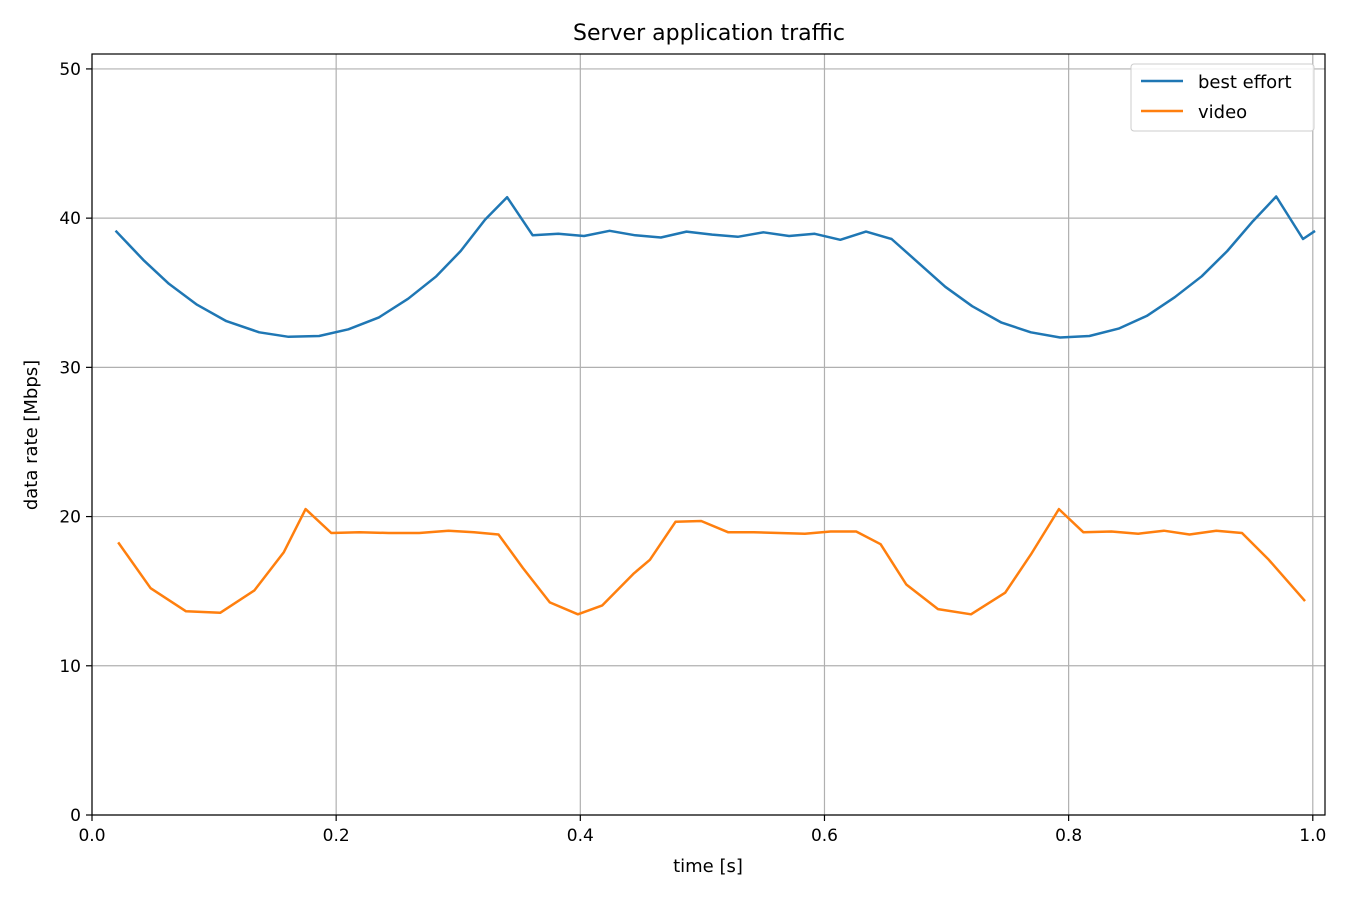  Describe the element at coordinates (1222, 97) in the screenshot. I see `legend: best effort video` at that location.